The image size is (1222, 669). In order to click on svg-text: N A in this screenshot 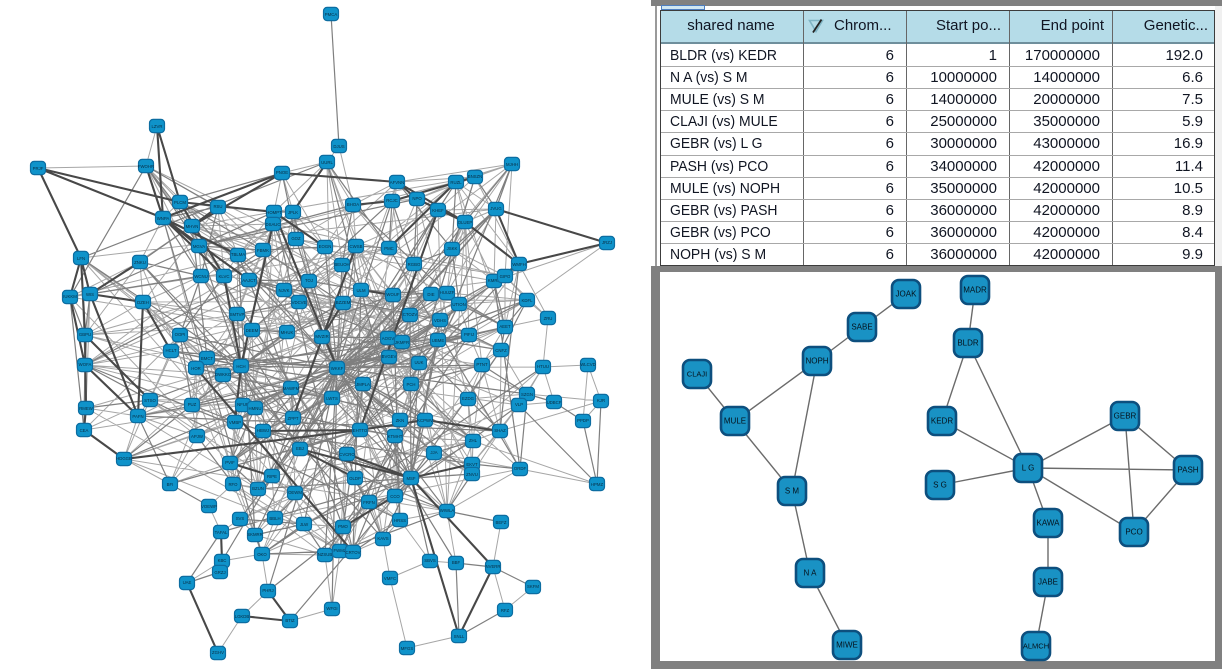, I will do `click(811, 573)`.